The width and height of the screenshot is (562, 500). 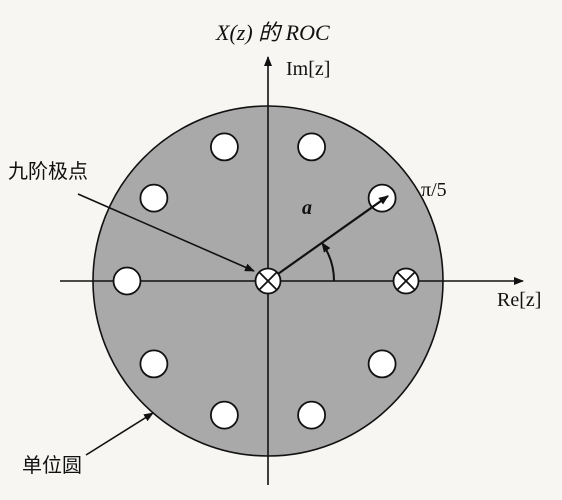 What do you see at coordinates (119, 434) in the screenshot?
I see `unit-circle-callout-arrow` at bounding box center [119, 434].